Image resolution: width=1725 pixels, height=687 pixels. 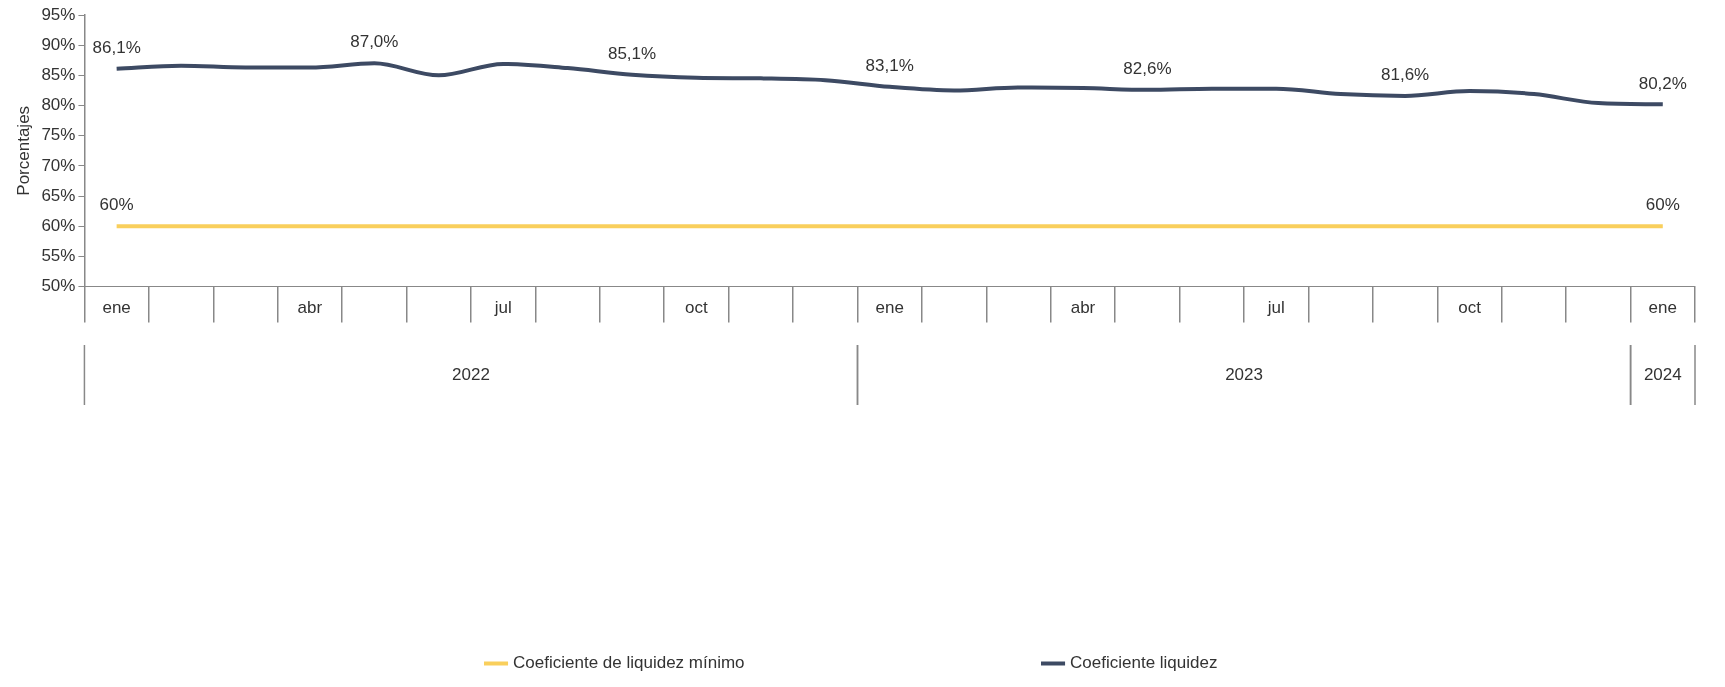 What do you see at coordinates (58, 75) in the screenshot?
I see `y-tick-label: 85%` at bounding box center [58, 75].